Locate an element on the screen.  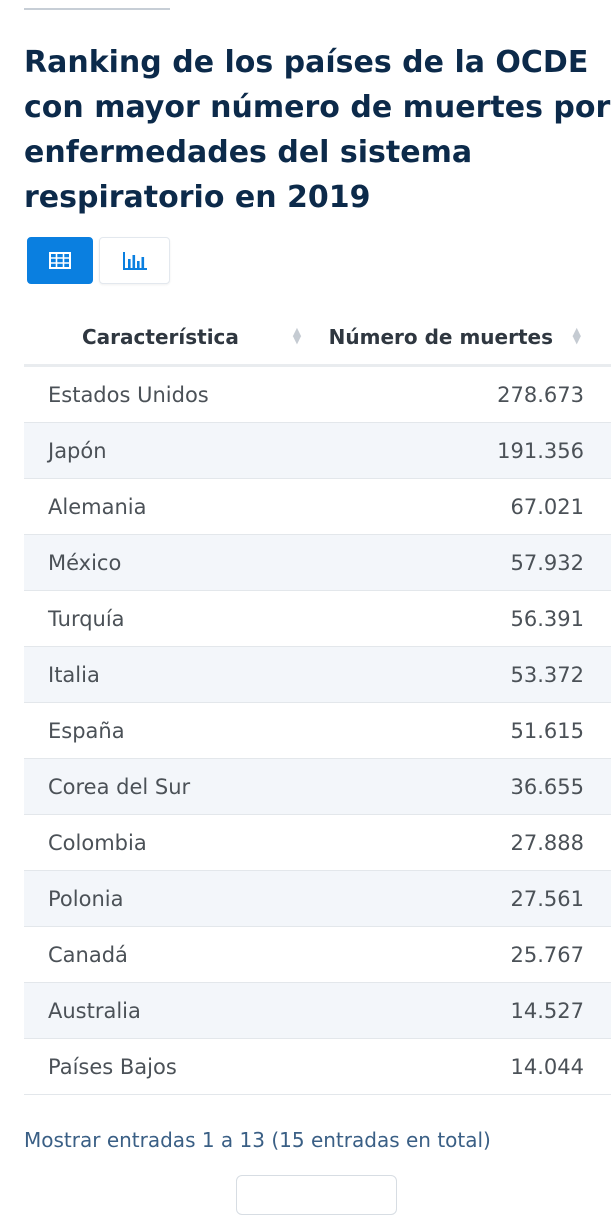
table-row: Australia 14.527 is located at coordinates (317, 1010).